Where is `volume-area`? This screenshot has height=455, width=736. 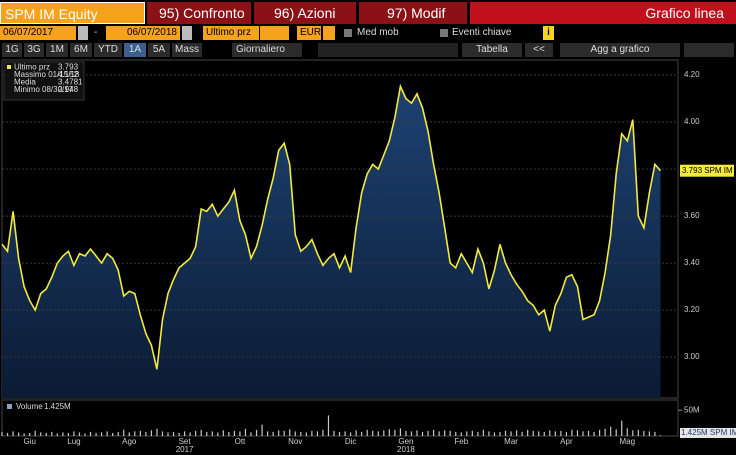 volume-area is located at coordinates (340, 418).